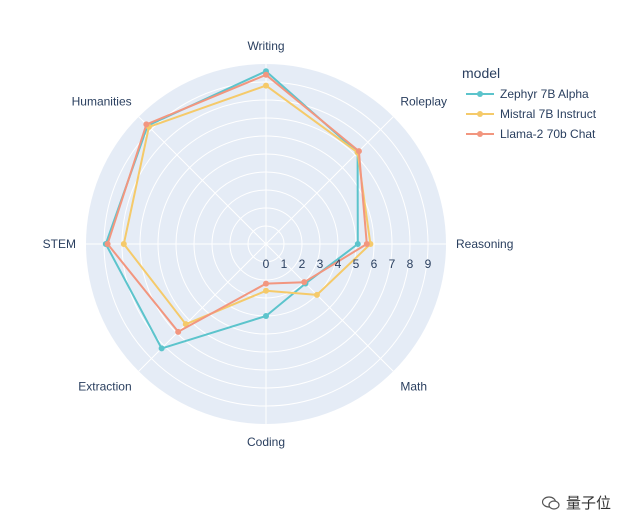 This screenshot has height=525, width=629. I want to click on radial-tick-label: 3, so click(320, 264).